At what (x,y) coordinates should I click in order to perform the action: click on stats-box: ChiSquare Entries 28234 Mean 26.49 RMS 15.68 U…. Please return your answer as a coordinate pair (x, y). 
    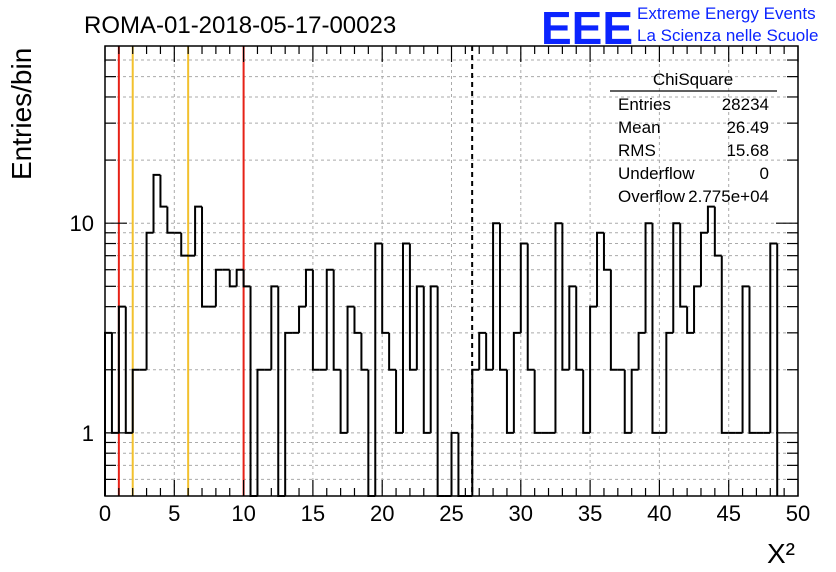
    Looking at the image, I should click on (693, 138).